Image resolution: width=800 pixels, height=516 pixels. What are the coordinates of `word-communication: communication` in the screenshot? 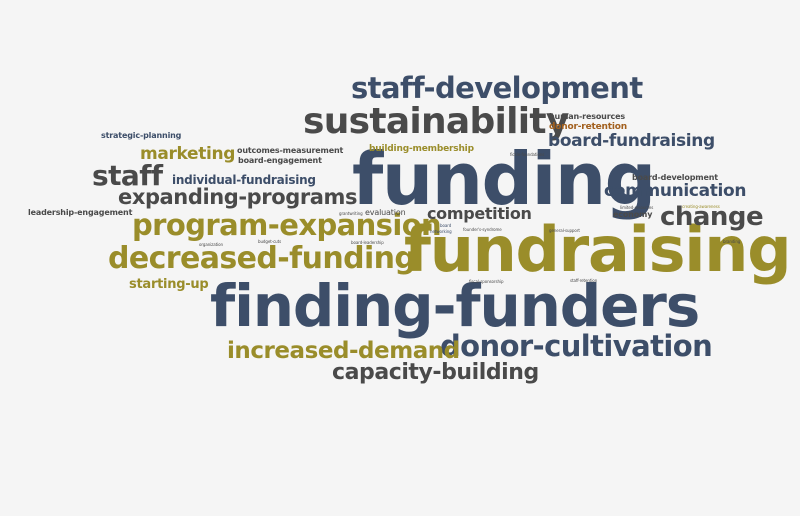 It's located at (675, 191).